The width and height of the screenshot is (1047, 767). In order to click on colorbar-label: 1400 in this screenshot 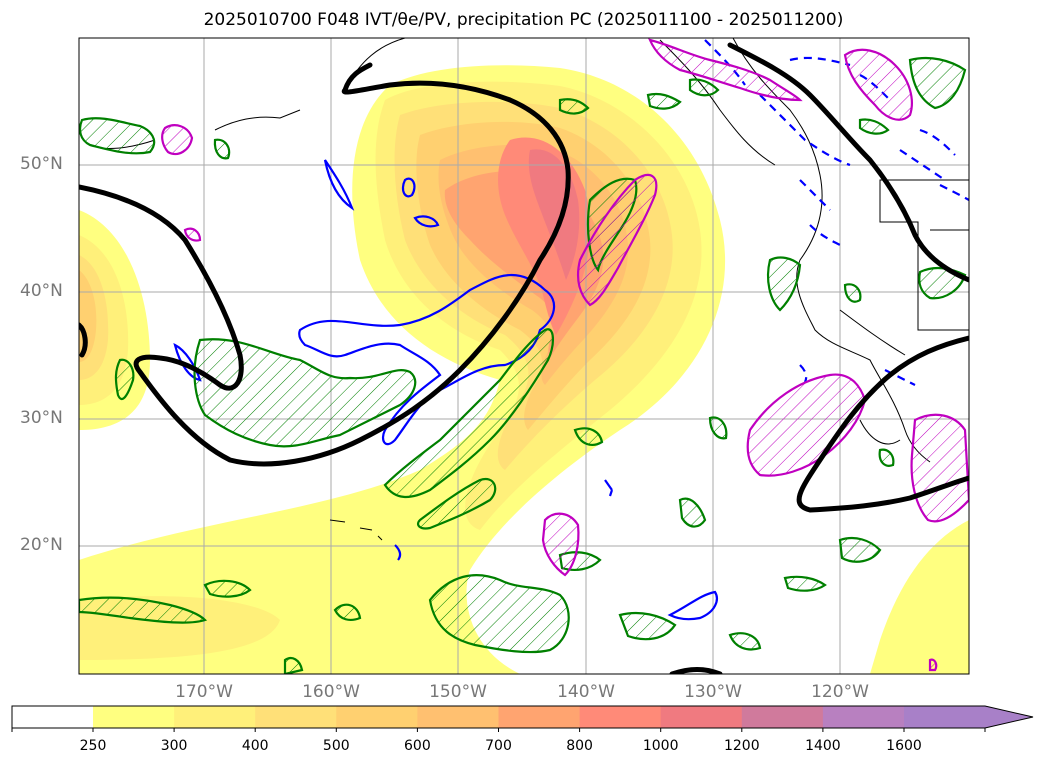, I will do `click(823, 746)`.